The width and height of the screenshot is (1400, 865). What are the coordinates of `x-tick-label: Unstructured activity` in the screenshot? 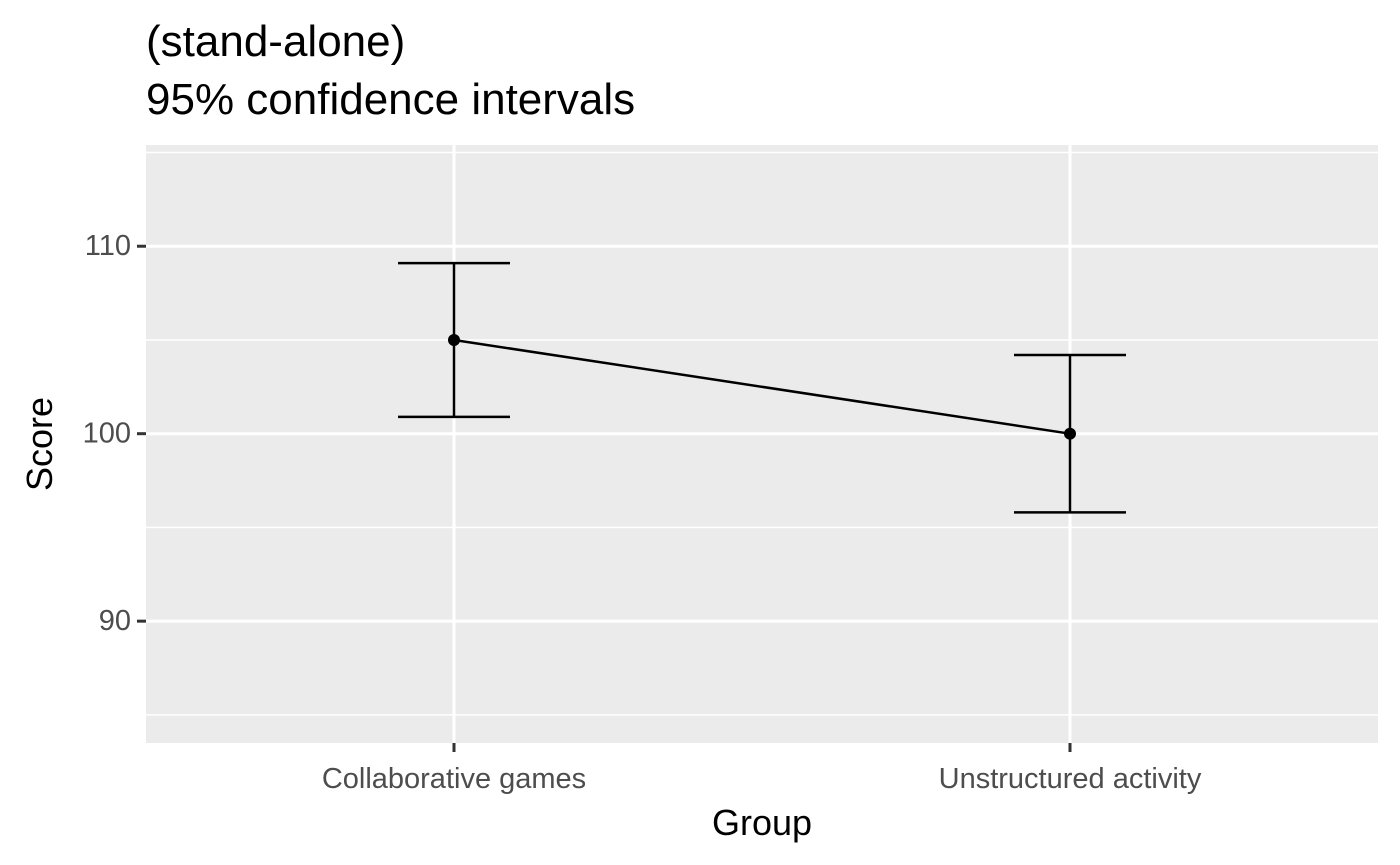 It's located at (1070, 779).